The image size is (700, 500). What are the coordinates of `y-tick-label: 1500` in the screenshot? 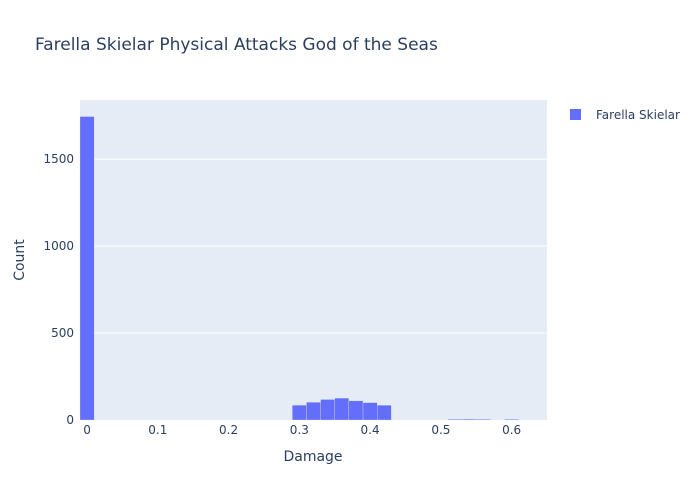 It's located at (58, 159).